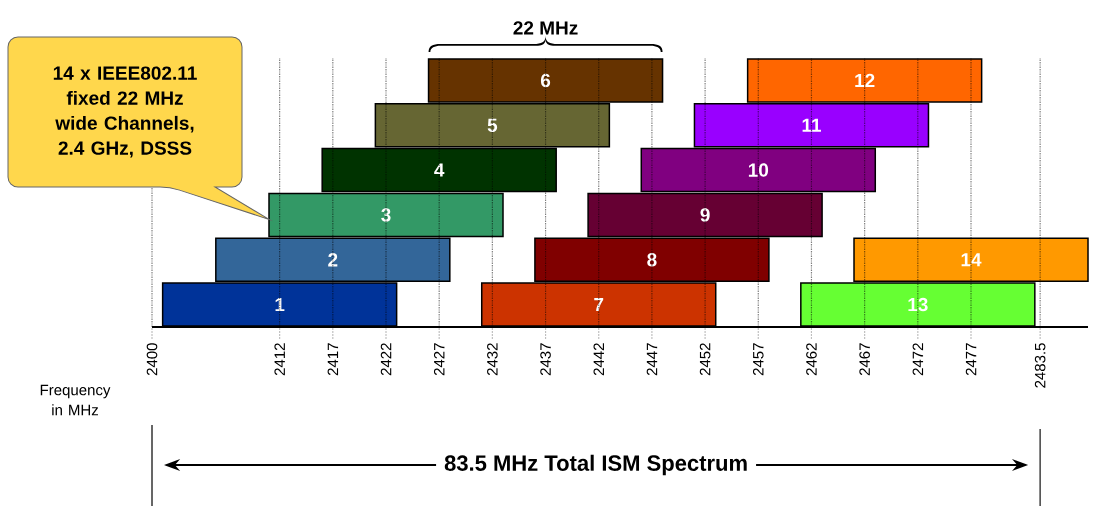 The height and width of the screenshot is (506, 1110). Describe the element at coordinates (545, 80) in the screenshot. I see `series-label: 6` at that location.